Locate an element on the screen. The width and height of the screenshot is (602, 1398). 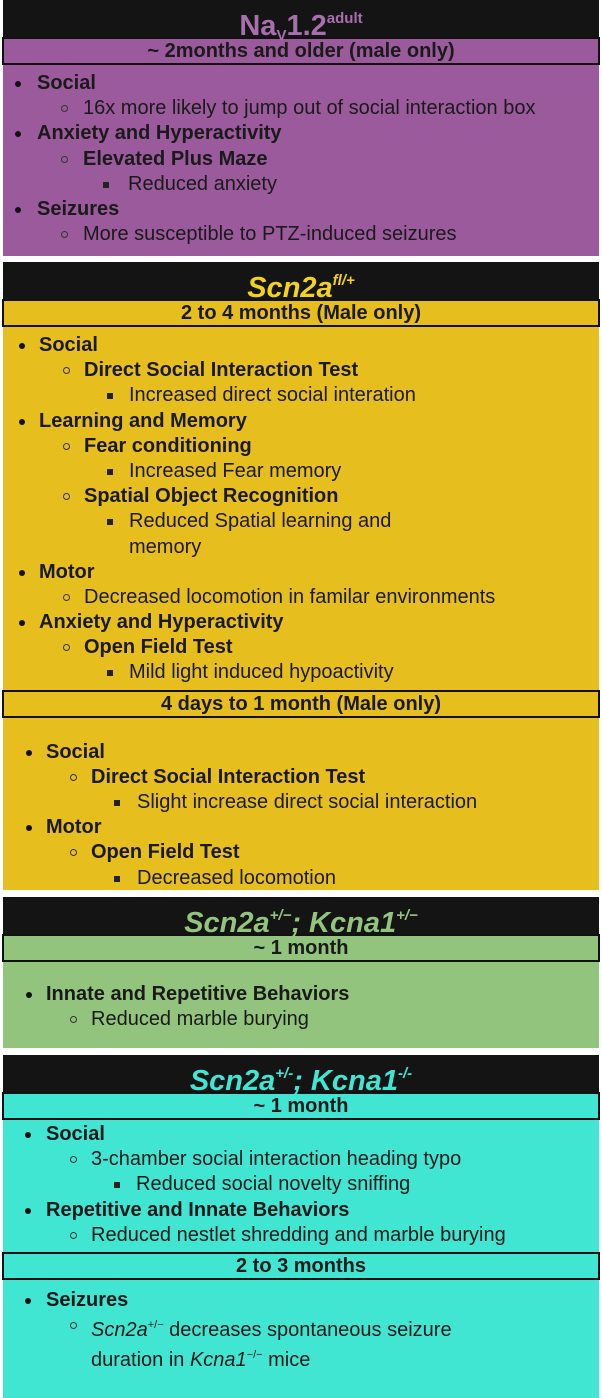
list-item-level-3: Increased direct social interation is located at coordinates (301, 395).